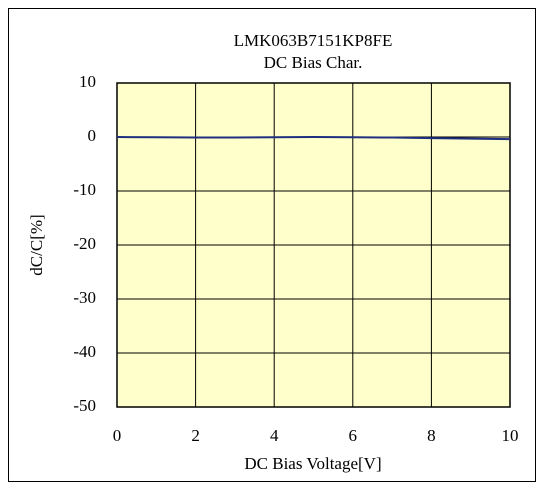 The height and width of the screenshot is (486, 544). Describe the element at coordinates (313, 138) in the screenshot. I see `data-line` at that location.